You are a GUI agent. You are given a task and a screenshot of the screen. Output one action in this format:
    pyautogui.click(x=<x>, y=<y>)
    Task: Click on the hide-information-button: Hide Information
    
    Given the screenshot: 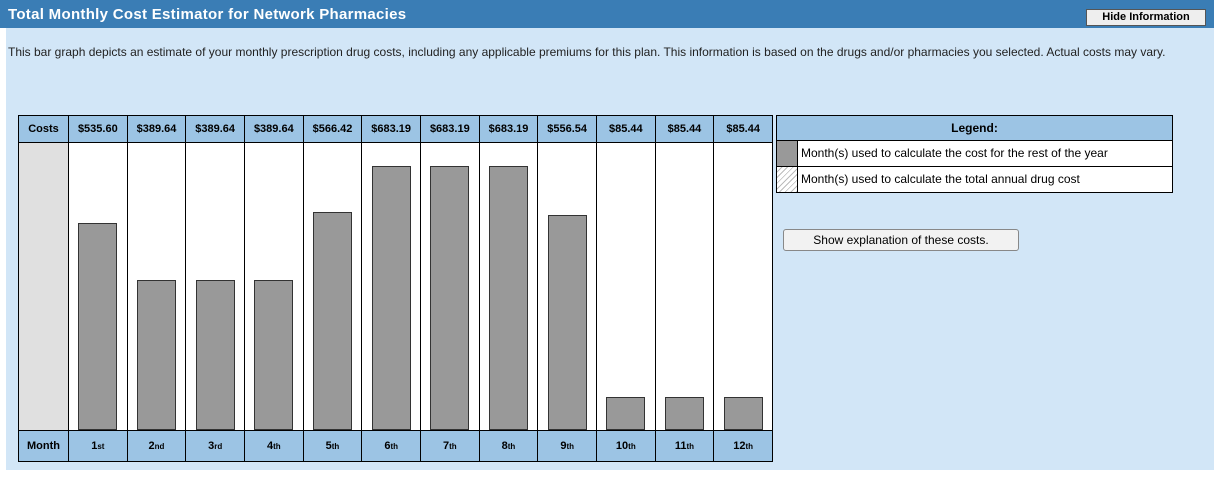 What is the action you would take?
    pyautogui.click(x=1146, y=17)
    